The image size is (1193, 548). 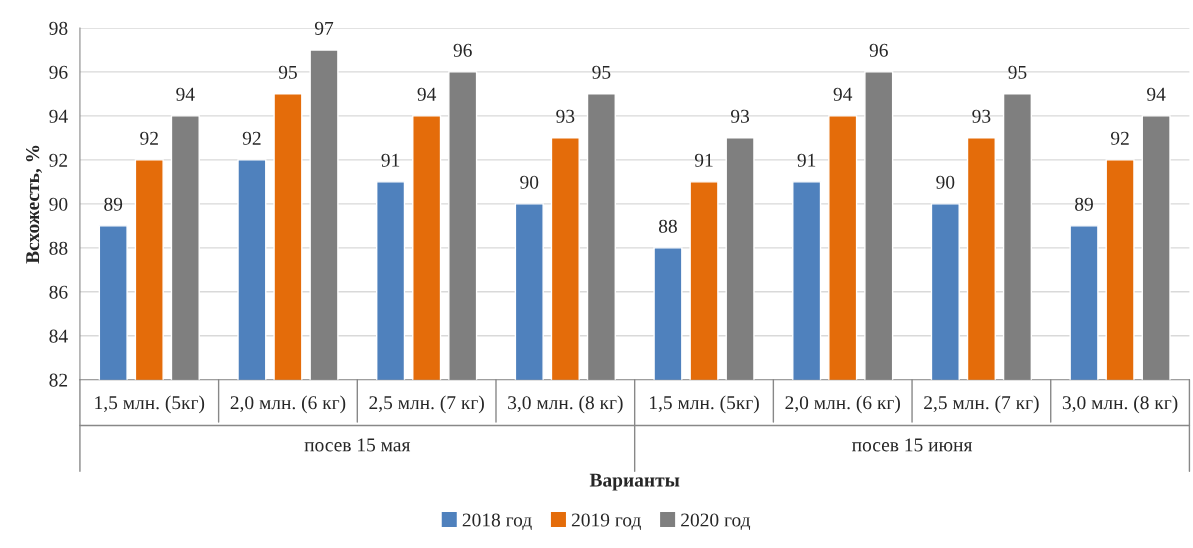 I want to click on text: посев 15 мая, so click(x=357, y=445).